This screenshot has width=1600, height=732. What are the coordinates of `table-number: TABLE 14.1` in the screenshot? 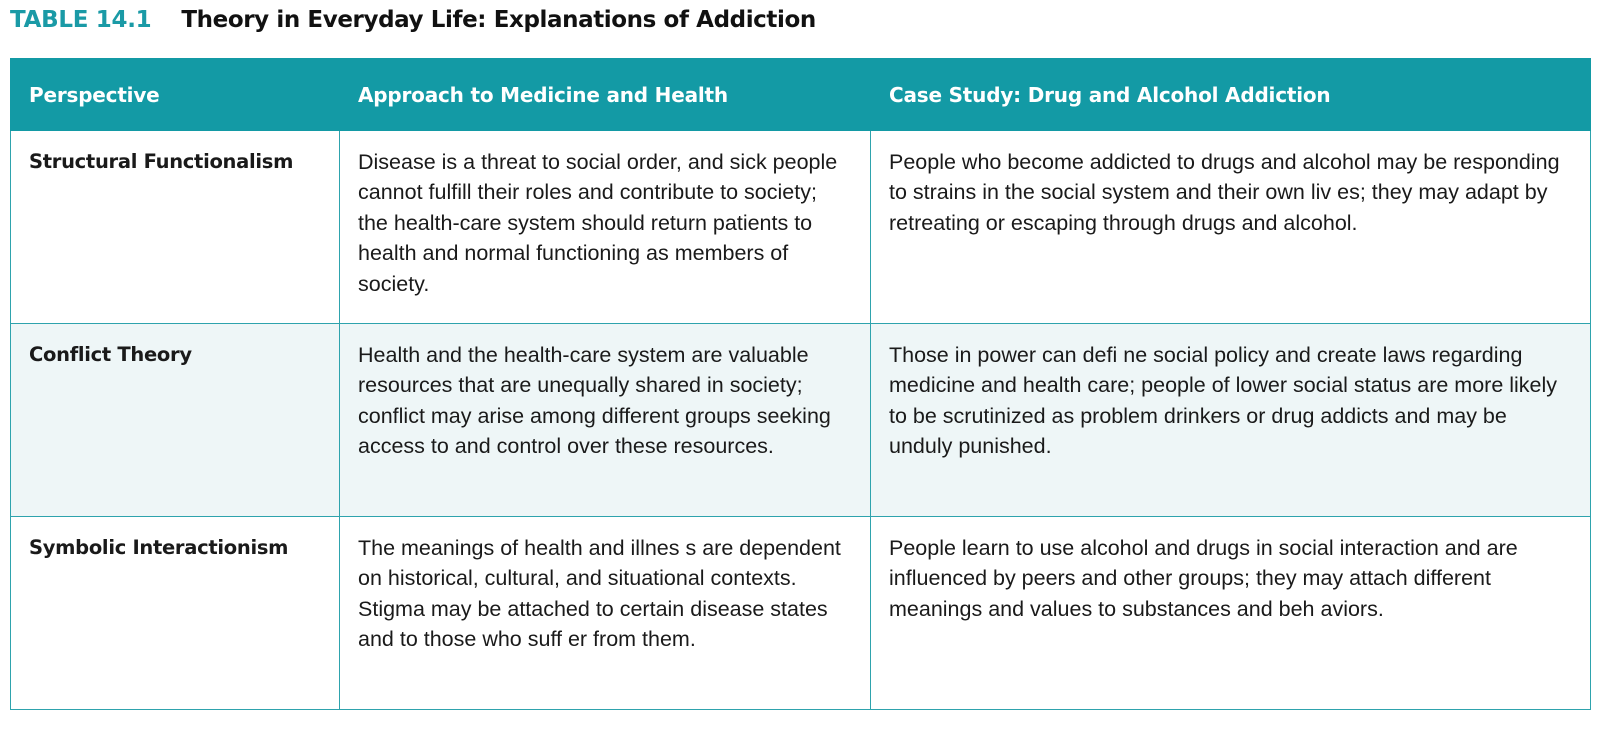 It's located at (81, 20).